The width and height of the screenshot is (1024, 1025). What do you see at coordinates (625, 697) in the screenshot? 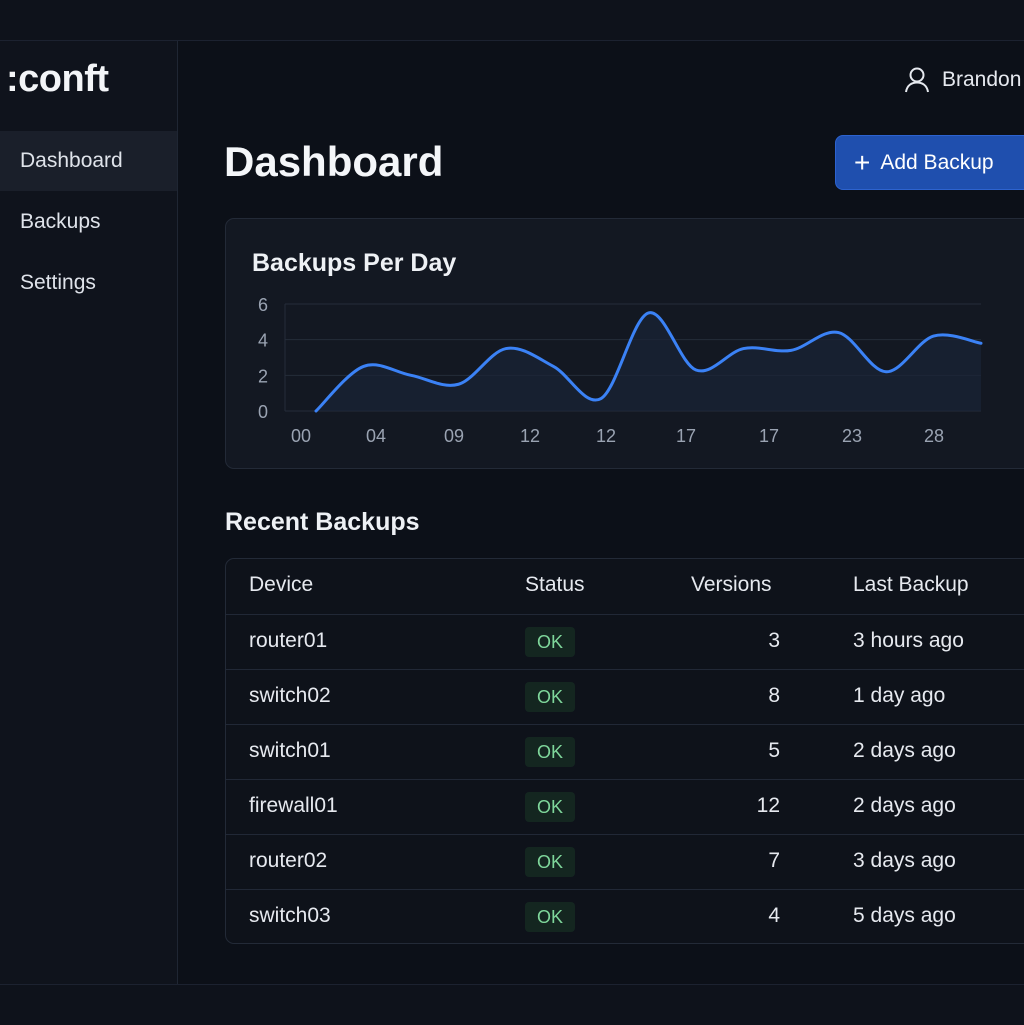
I see `table-row: switch02 OK 8 1 day ago` at bounding box center [625, 697].